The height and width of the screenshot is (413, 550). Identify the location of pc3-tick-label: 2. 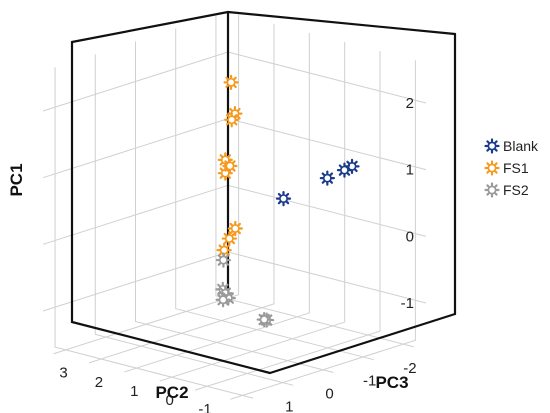
(99, 382).